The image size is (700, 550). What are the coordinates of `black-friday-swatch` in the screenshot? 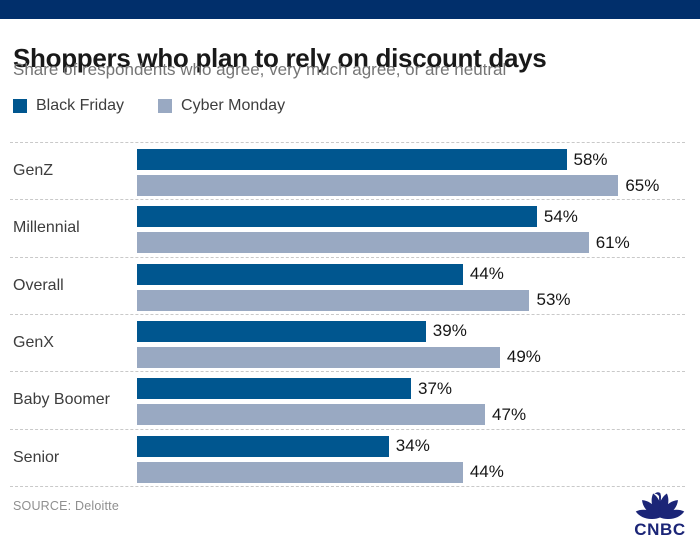 It's located at (20, 106).